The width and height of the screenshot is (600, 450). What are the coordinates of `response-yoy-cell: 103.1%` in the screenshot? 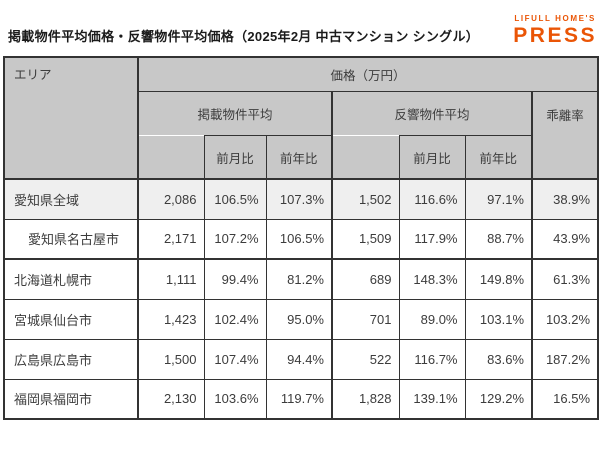 It's located at (498, 319).